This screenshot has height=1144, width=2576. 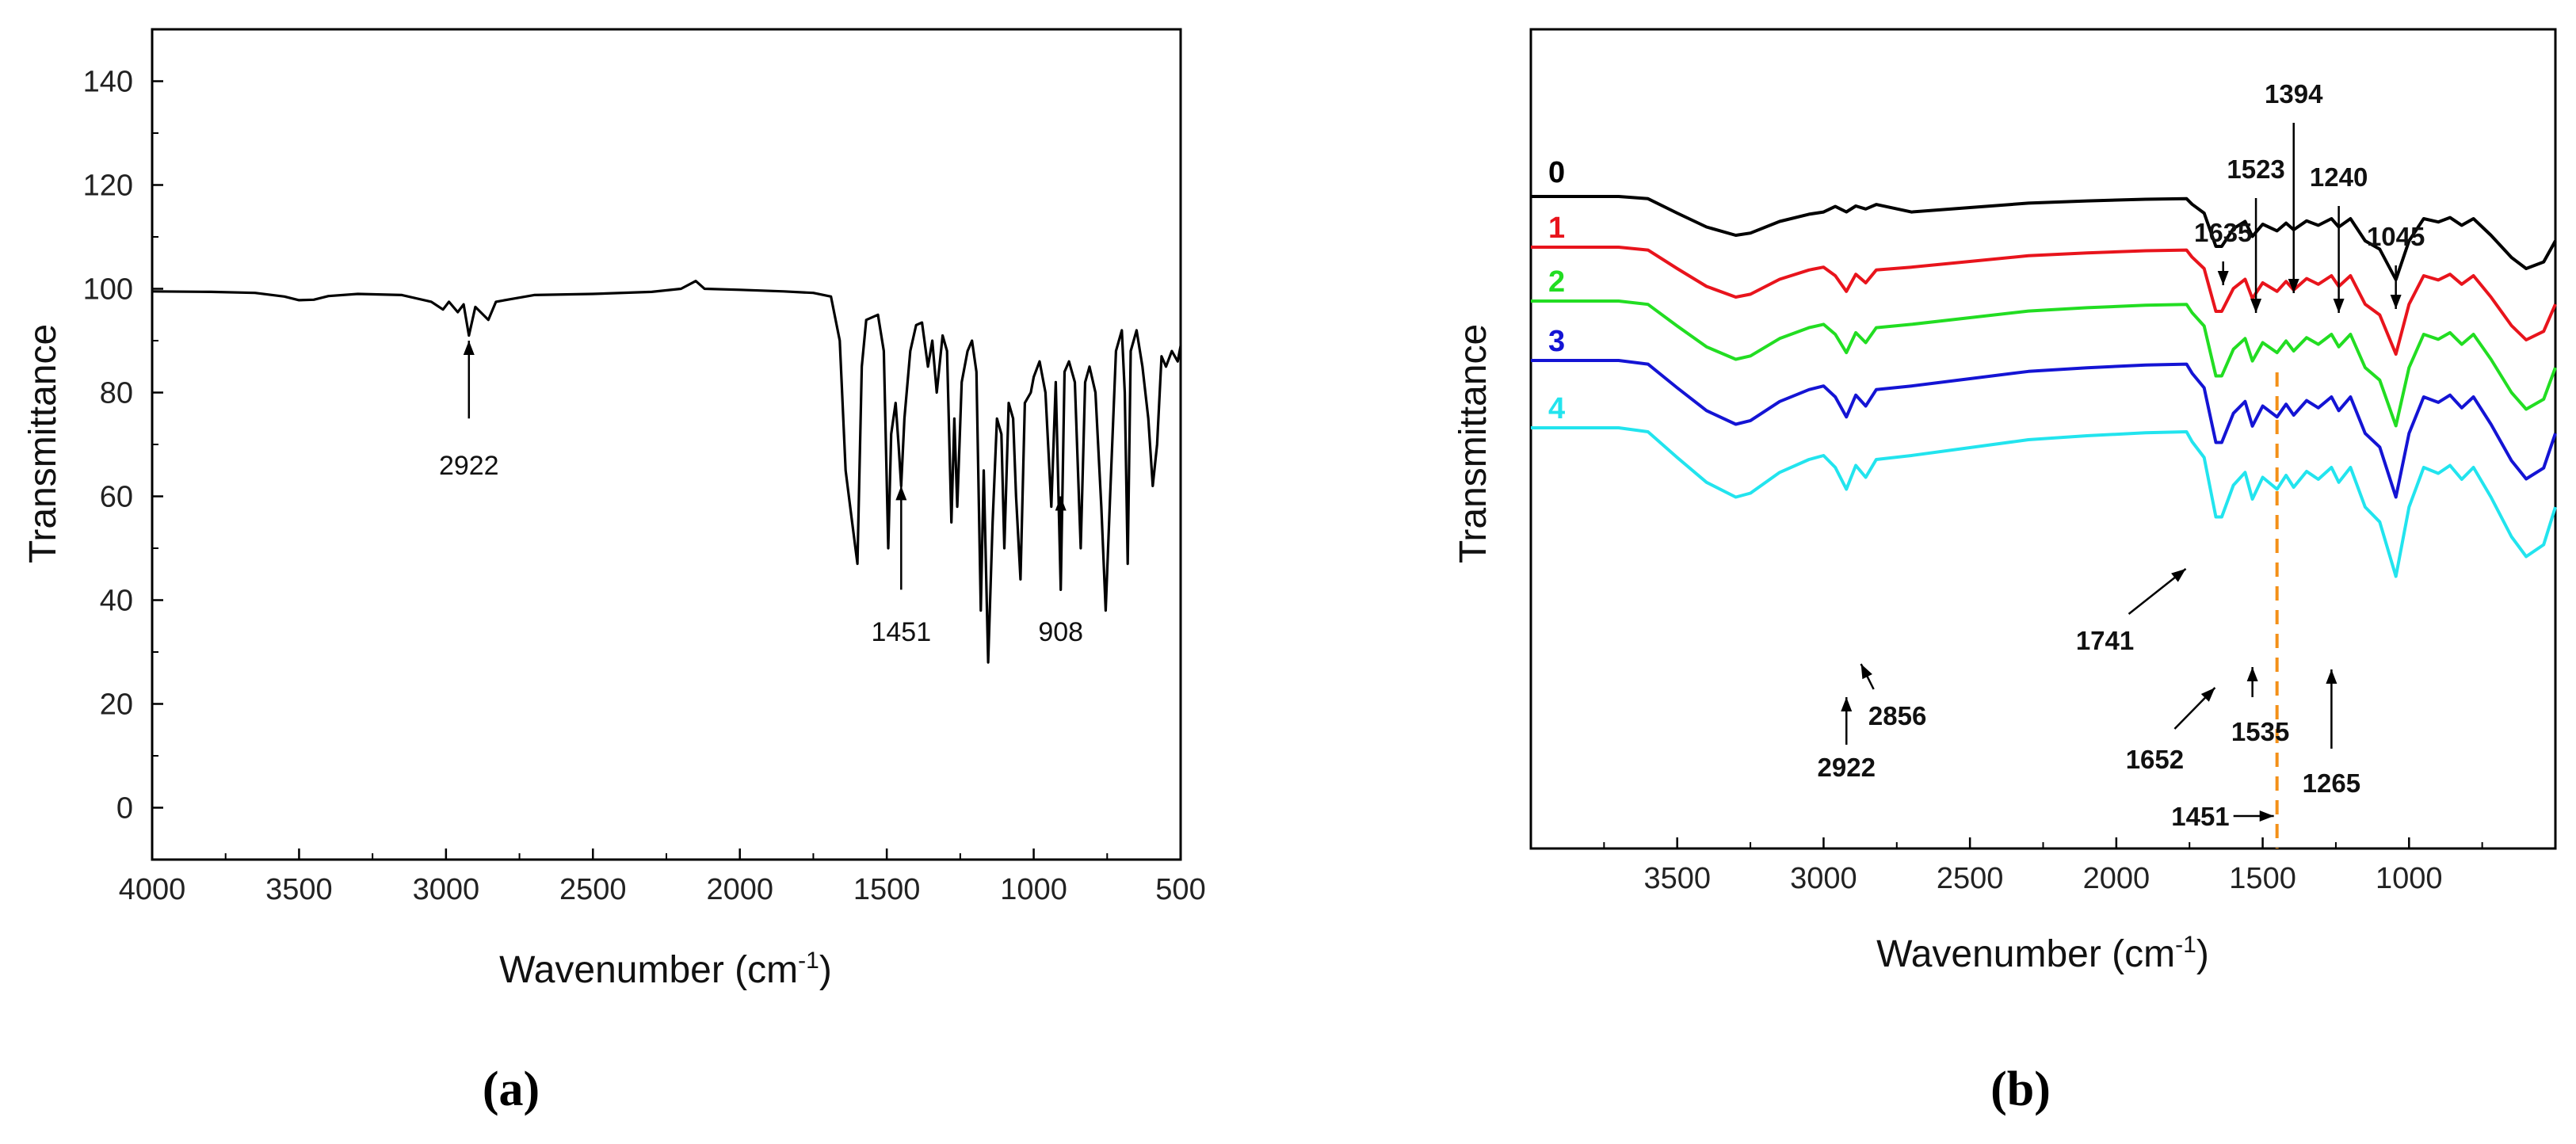 I want to click on panel-b-arrow-1240-head, so click(x=2339, y=306).